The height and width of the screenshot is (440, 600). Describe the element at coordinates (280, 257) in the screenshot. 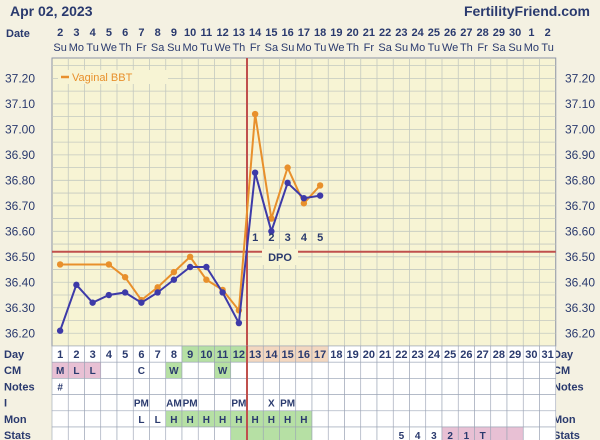

I see `dpo-label-box` at that location.